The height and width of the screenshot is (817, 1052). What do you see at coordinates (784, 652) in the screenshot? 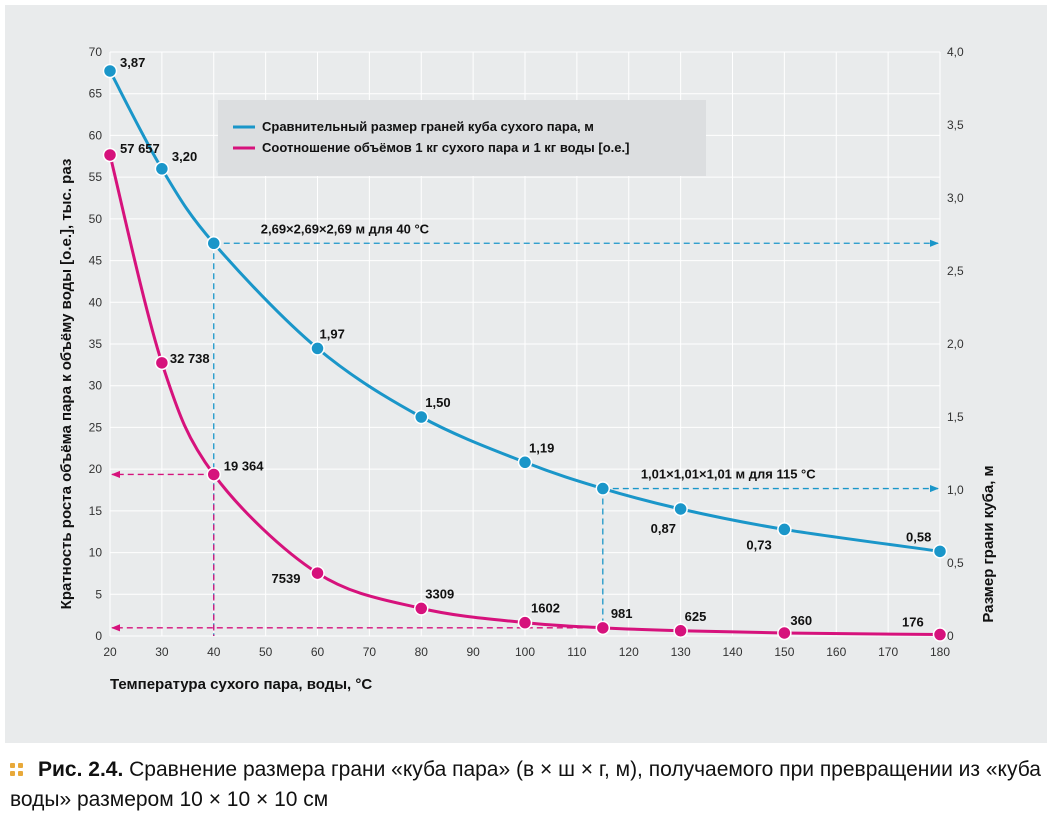
I see `x-tick-label: 150` at bounding box center [784, 652].